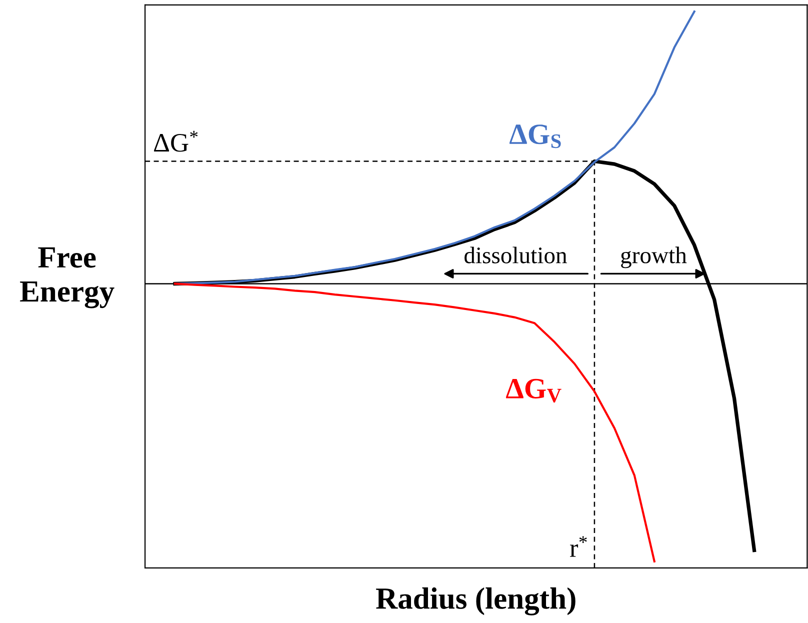 Image resolution: width=808 pixels, height=623 pixels. Describe the element at coordinates (578, 546) in the screenshot. I see `annotation: r$^{*}$` at that location.